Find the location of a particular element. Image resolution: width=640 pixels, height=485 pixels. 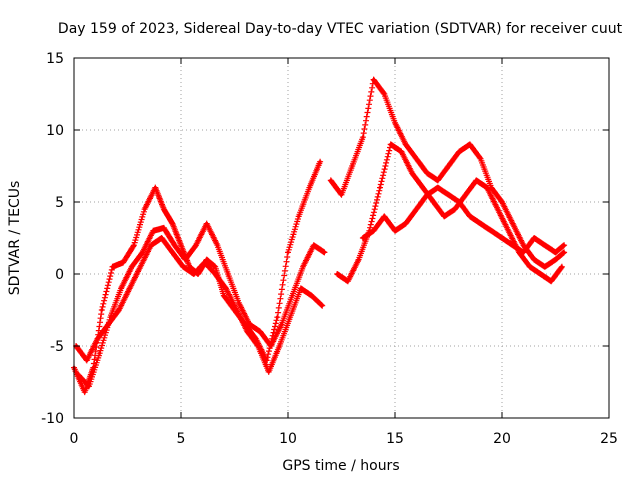

y-tick-label: -10 is located at coordinates (52, 419).